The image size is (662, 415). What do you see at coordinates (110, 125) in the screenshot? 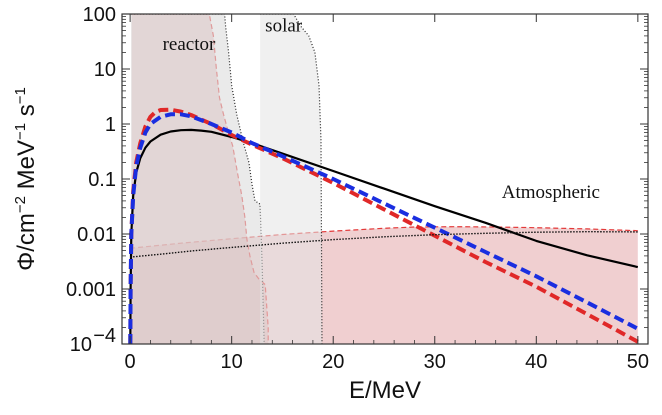
I see `y-tick-label: 1` at bounding box center [110, 125].